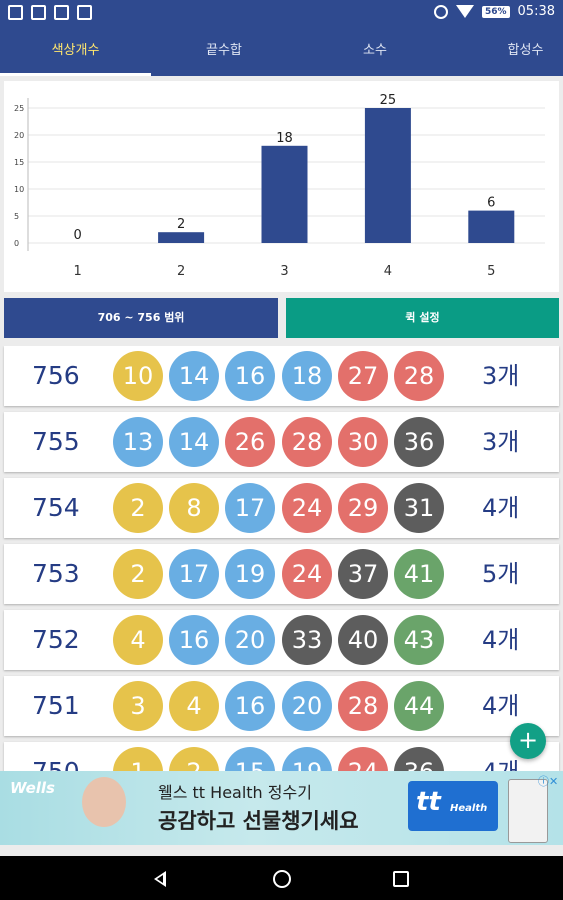  Describe the element at coordinates (525, 50) in the screenshot. I see `tab-composite: 합성수` at that location.